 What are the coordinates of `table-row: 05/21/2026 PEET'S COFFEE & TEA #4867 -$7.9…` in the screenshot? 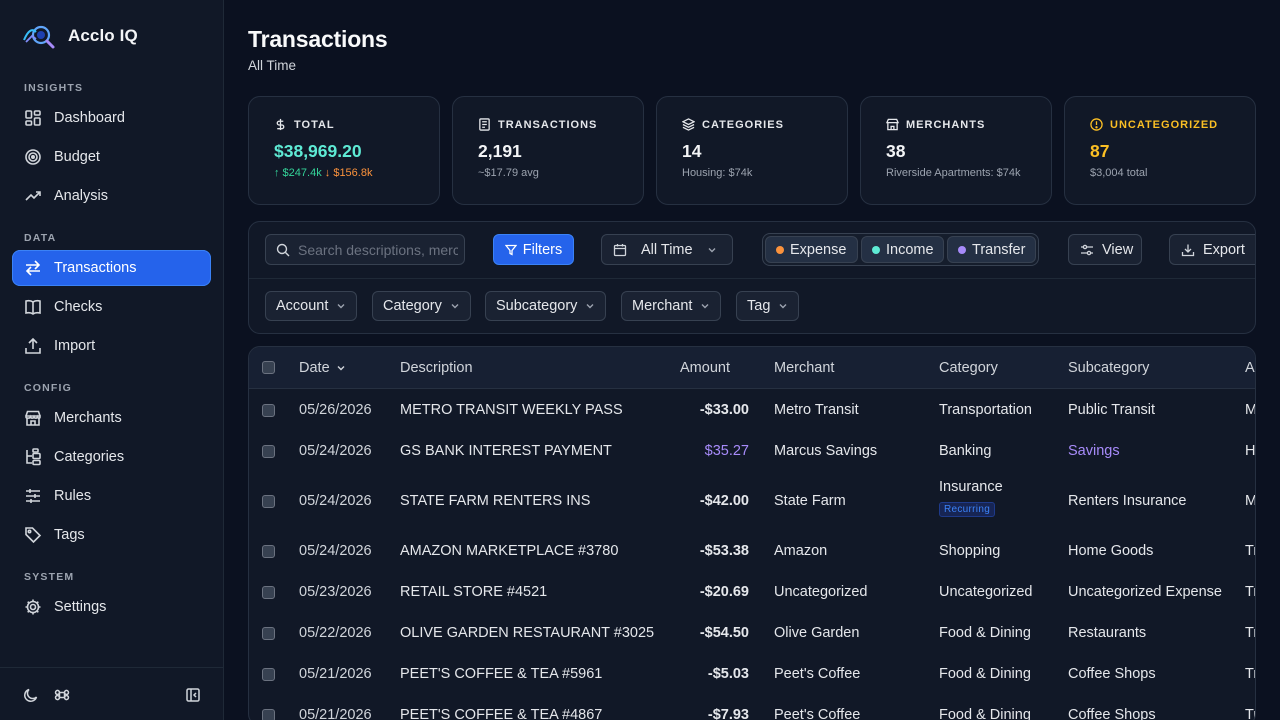 It's located at (752, 707).